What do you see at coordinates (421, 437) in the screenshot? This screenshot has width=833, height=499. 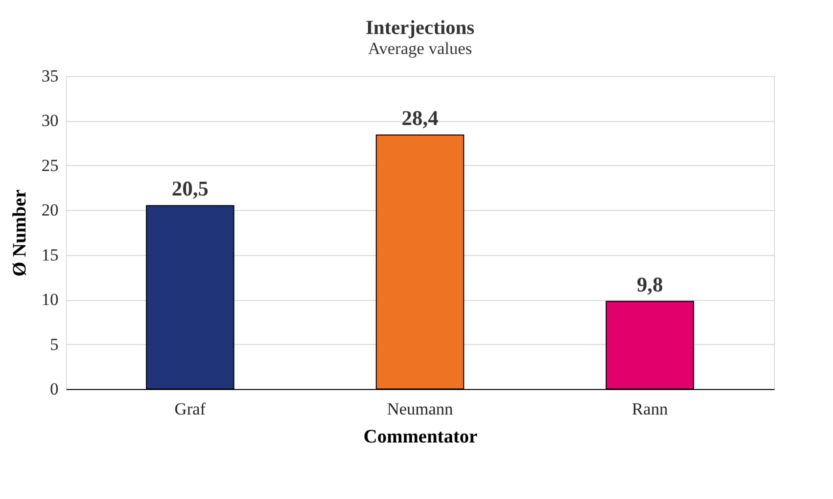 I see `x-axis-title: Commentator` at bounding box center [421, 437].